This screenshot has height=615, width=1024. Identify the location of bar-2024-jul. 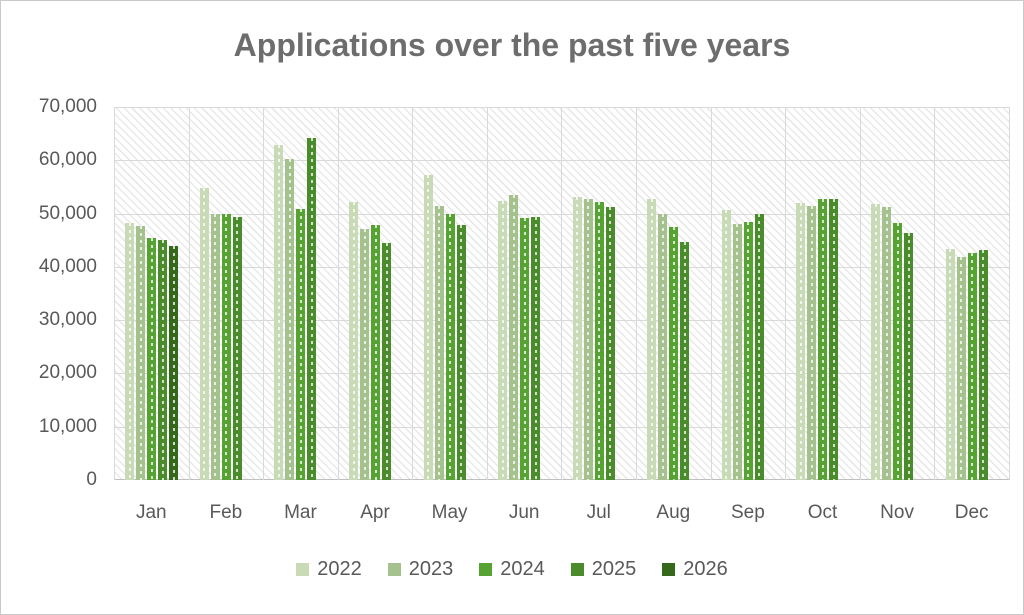
(599, 340).